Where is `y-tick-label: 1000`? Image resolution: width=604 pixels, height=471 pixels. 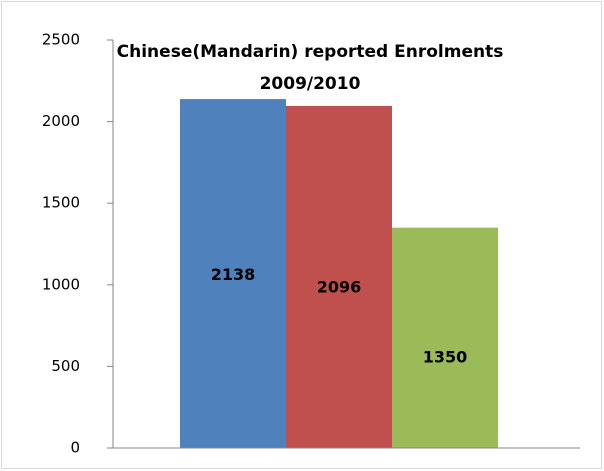 y-tick-label: 1000 is located at coordinates (61, 284).